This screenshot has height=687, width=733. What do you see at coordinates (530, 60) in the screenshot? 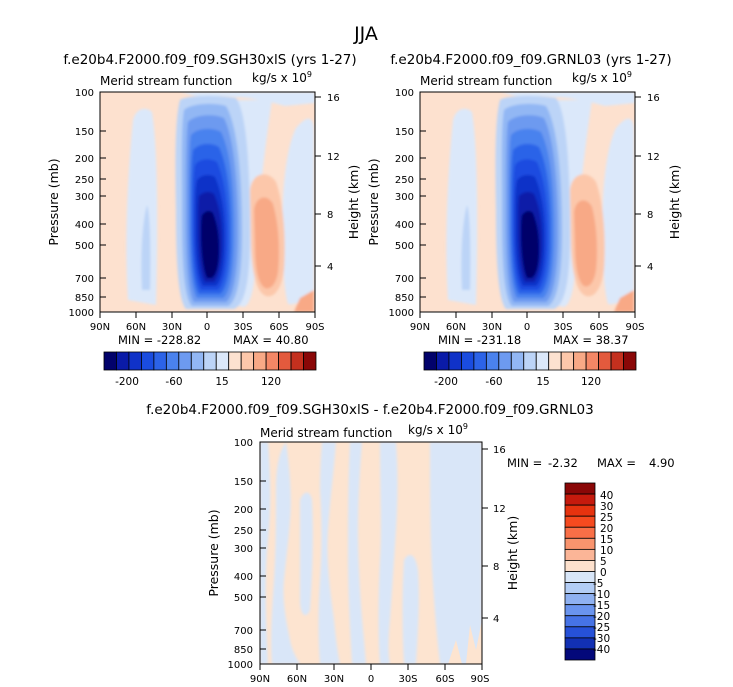
I see `panel-2-title: f.e20b4.F2000.f09_f09.GRNL03 (yrs 1-27)` at bounding box center [530, 60].